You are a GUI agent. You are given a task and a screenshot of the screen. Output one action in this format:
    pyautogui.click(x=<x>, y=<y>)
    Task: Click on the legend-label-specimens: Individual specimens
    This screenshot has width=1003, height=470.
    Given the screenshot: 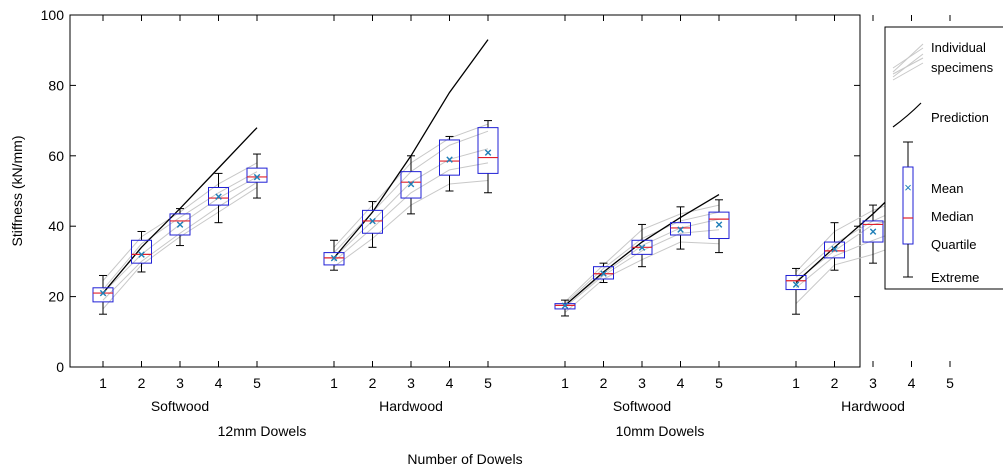 What is the action you would take?
    pyautogui.click(x=962, y=57)
    